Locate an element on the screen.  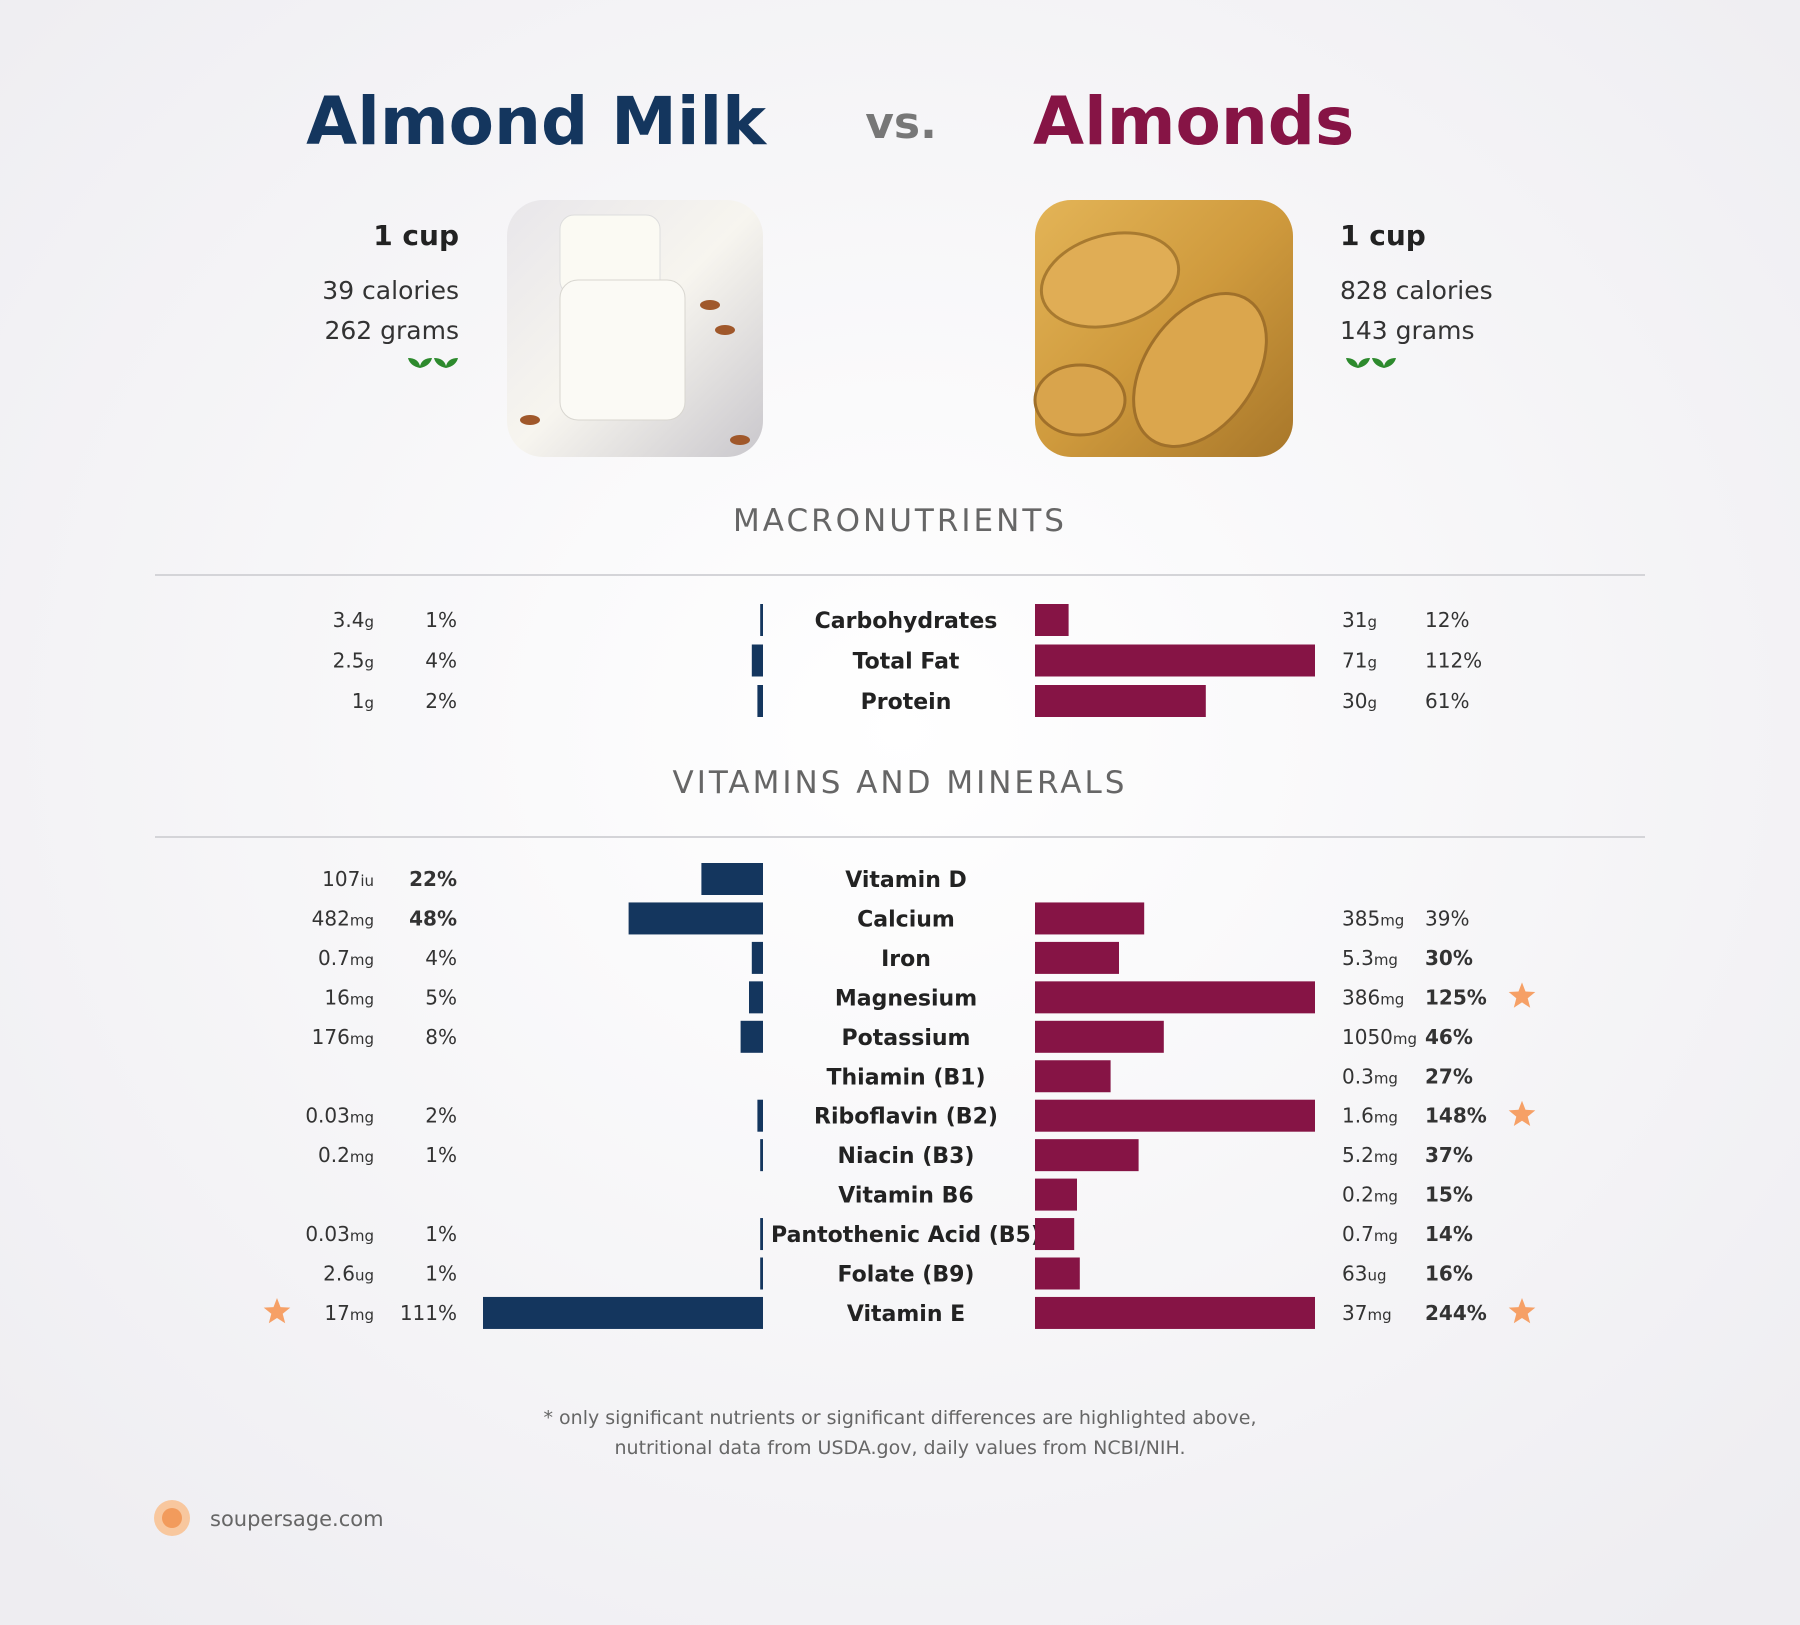
weight: 143 grams is located at coordinates (1407, 330).